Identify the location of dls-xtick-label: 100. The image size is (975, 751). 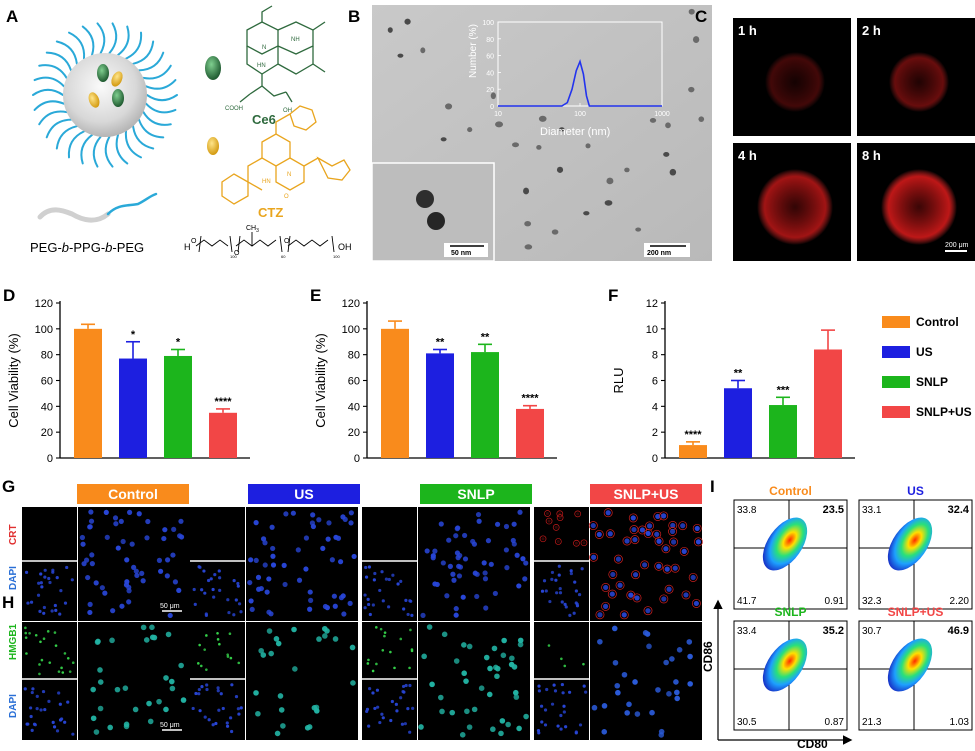
(580, 114).